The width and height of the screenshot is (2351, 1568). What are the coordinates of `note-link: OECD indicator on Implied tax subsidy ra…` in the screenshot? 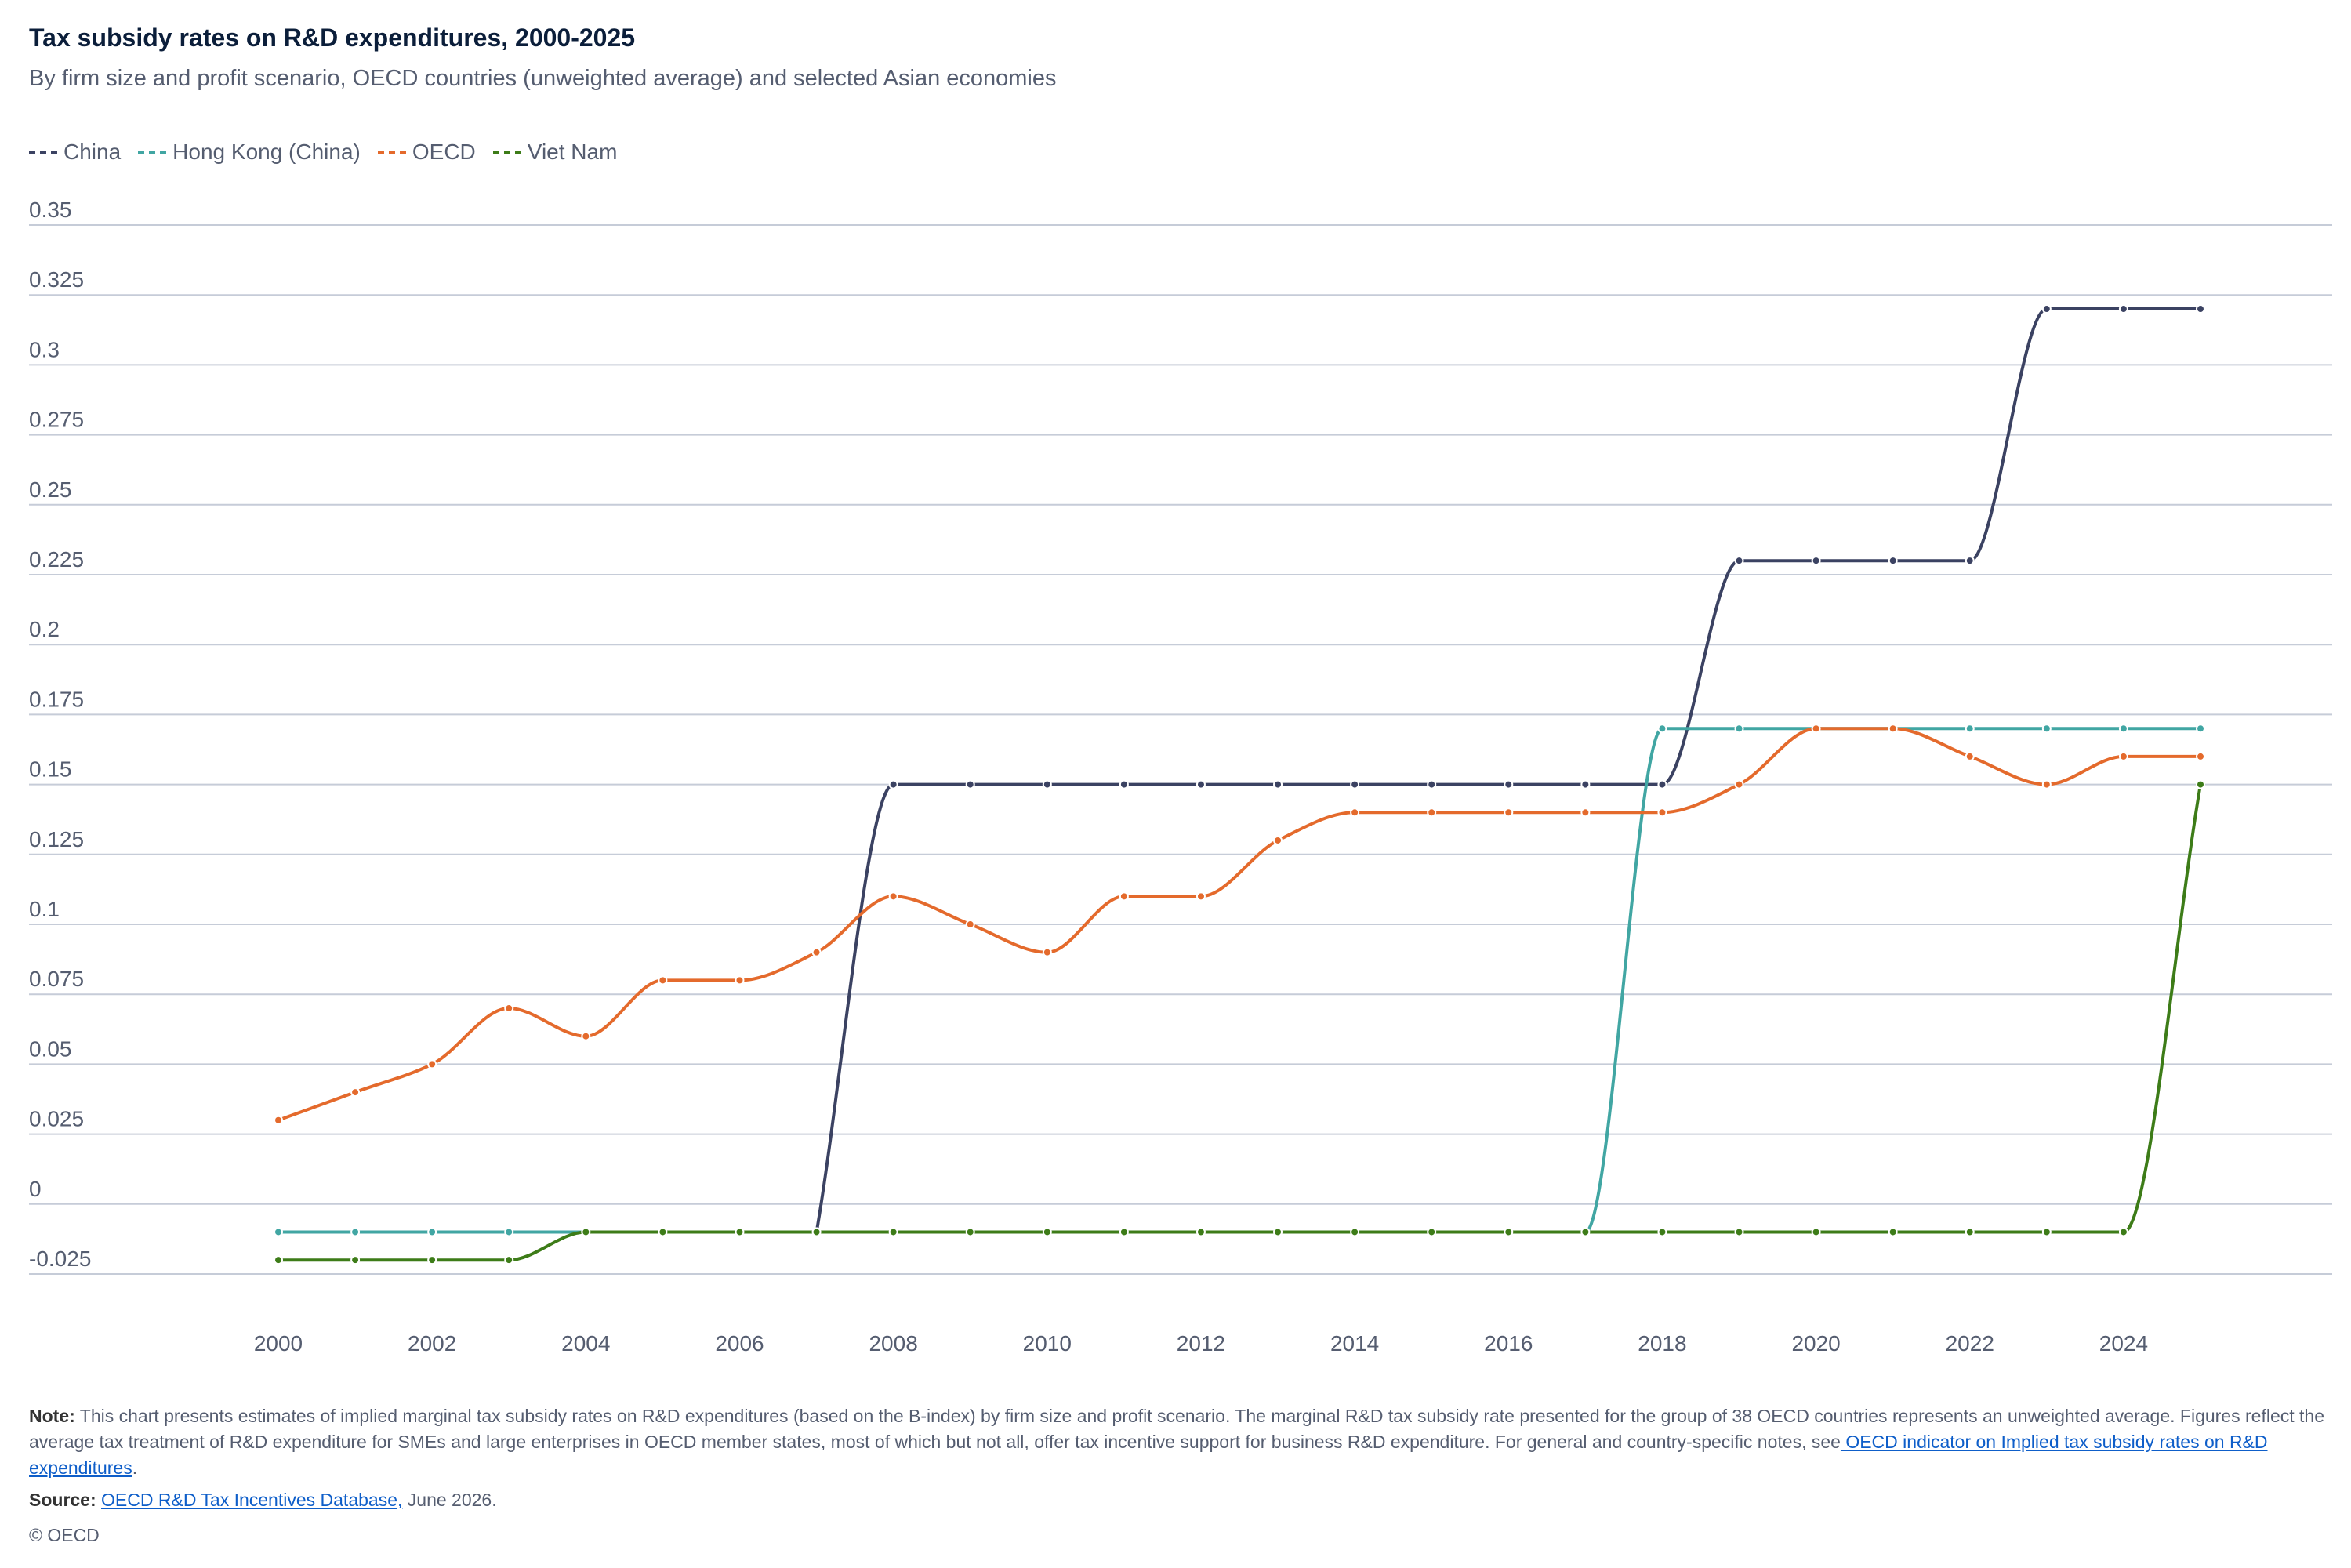 It's located at (1148, 1455).